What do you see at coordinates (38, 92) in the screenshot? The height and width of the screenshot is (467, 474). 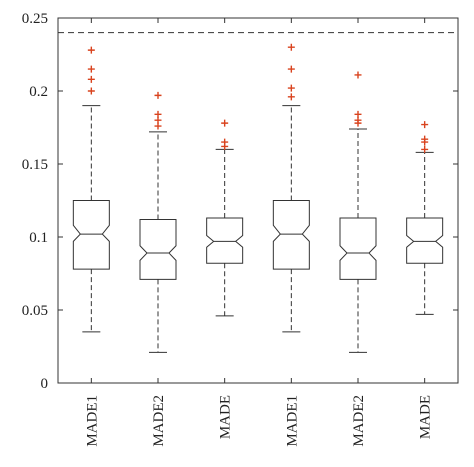 I see `y-tick-label: 0.2` at bounding box center [38, 92].